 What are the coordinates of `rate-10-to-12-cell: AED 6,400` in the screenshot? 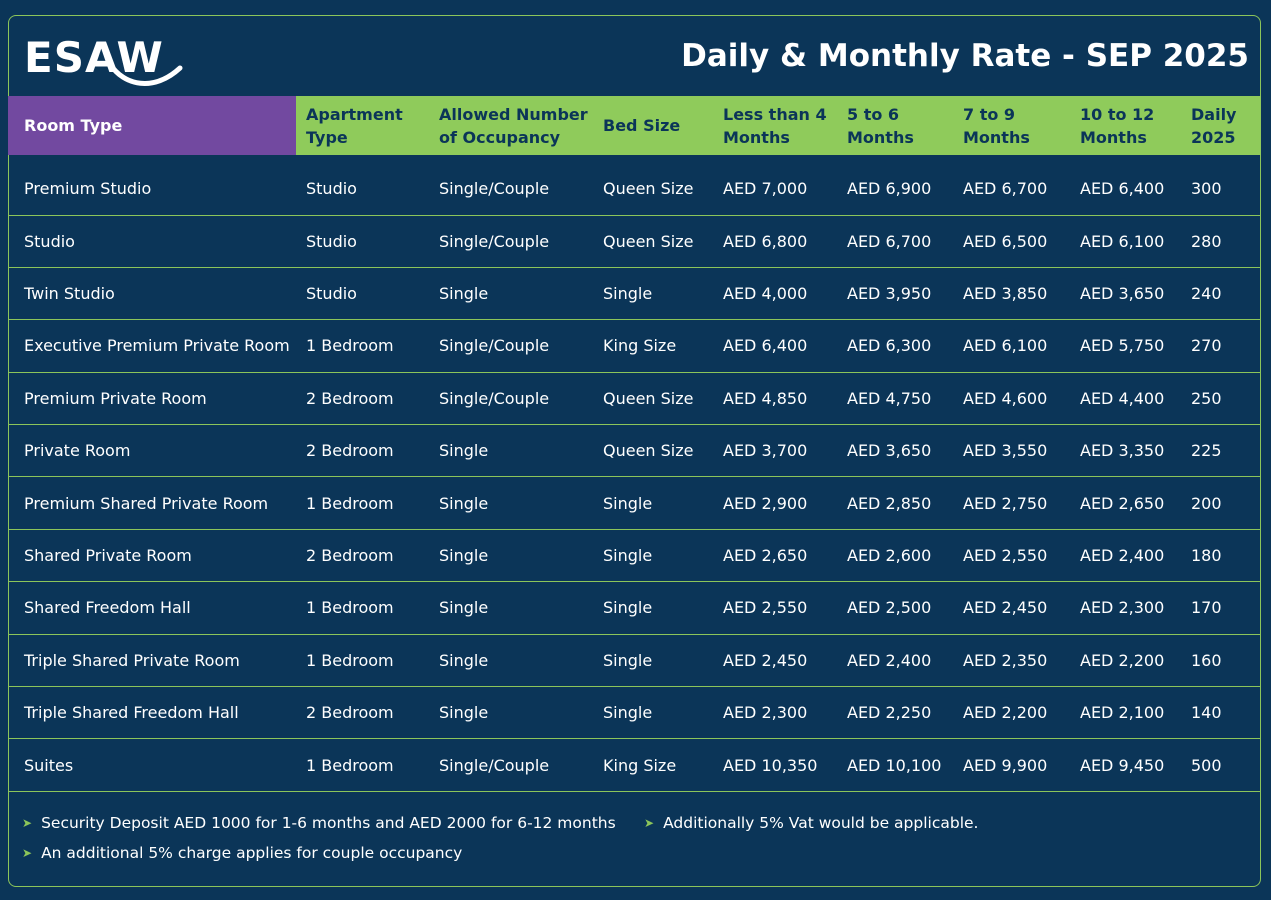 It's located at (1125, 185).